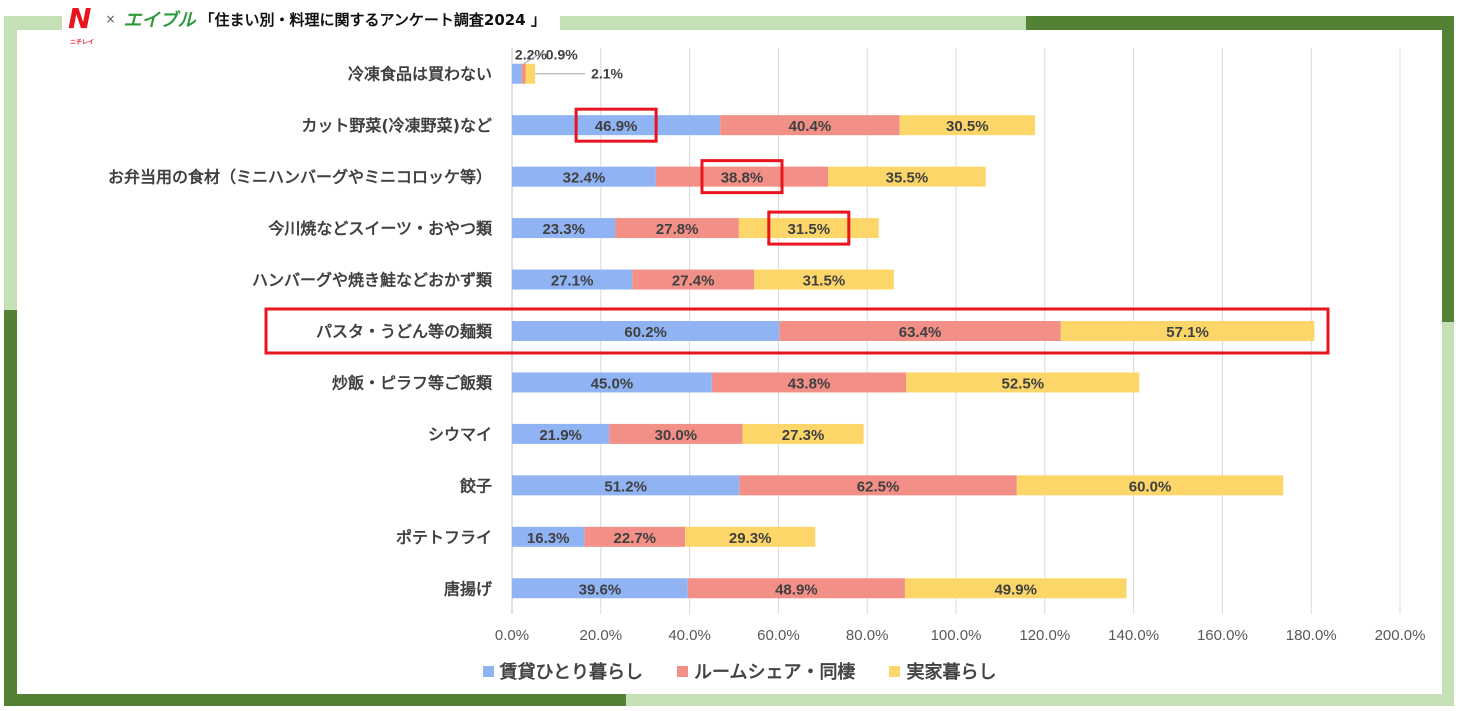  Describe the element at coordinates (412, 382) in the screenshot. I see `category-label: 炒飯・ピラフ等ご飯類` at that location.